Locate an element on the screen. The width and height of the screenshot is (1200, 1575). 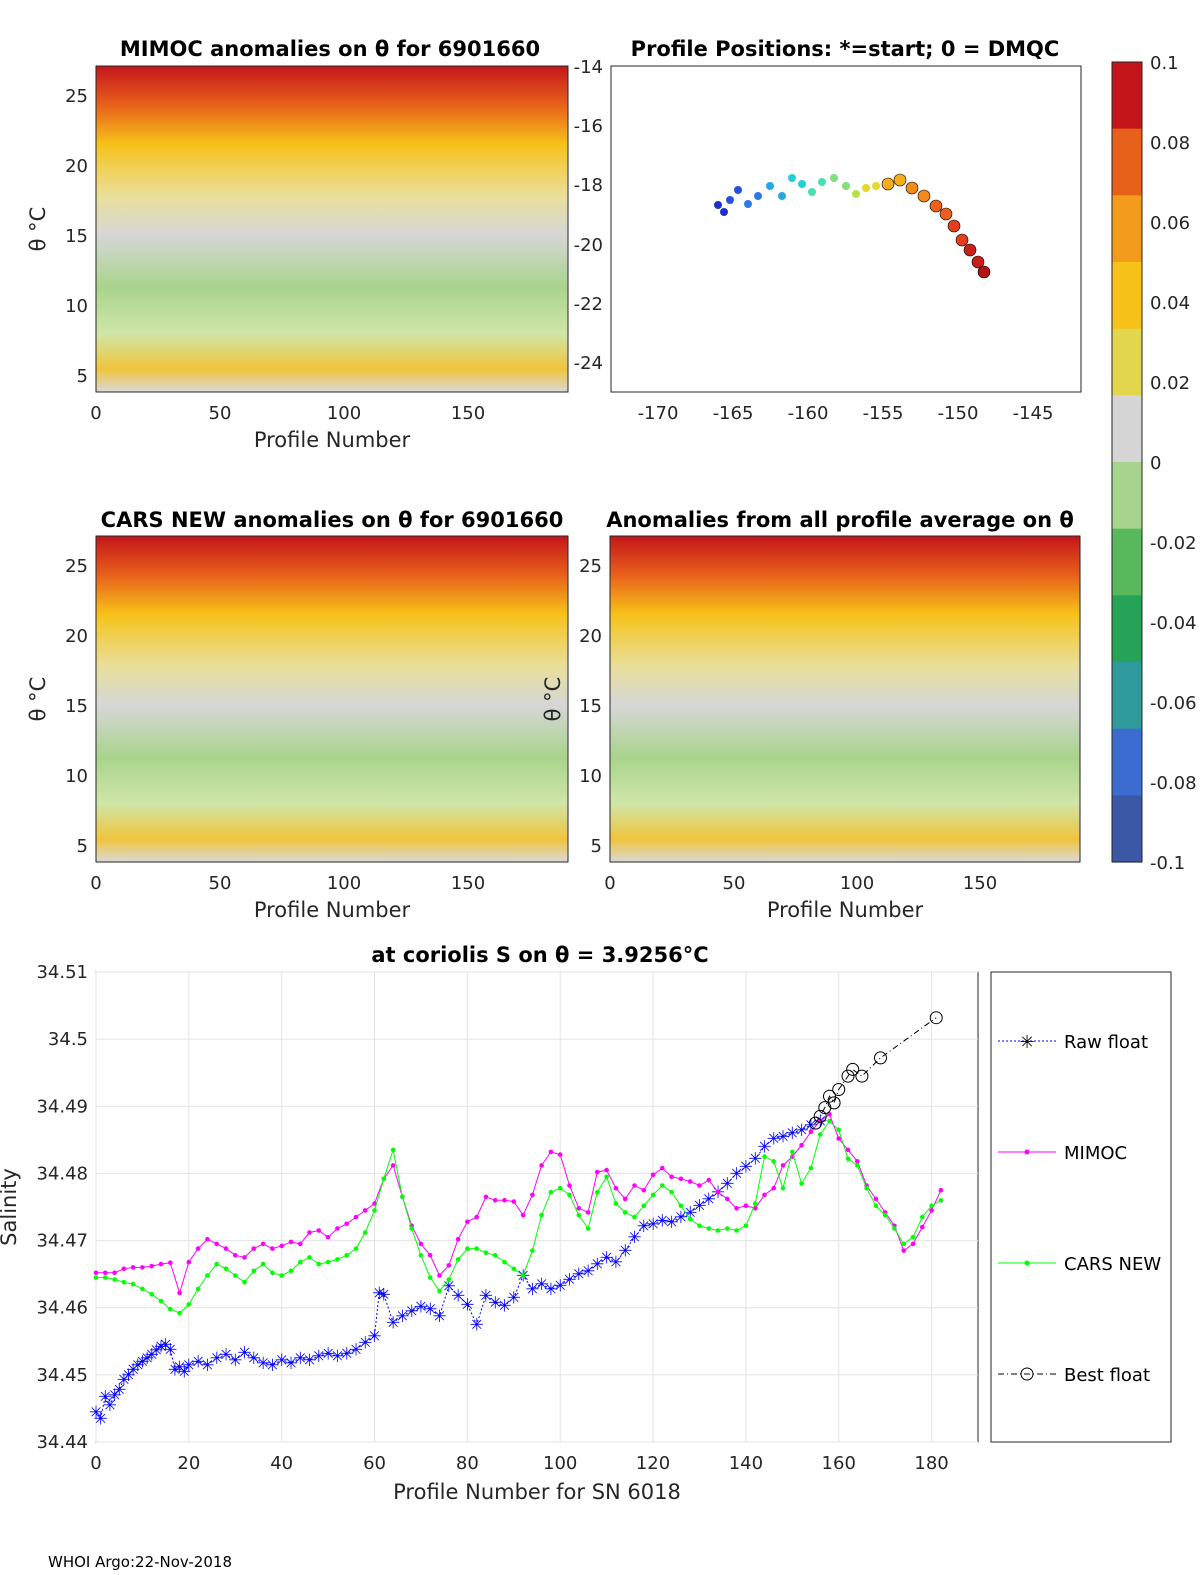
average-xtick: 150 is located at coordinates (980, 883).